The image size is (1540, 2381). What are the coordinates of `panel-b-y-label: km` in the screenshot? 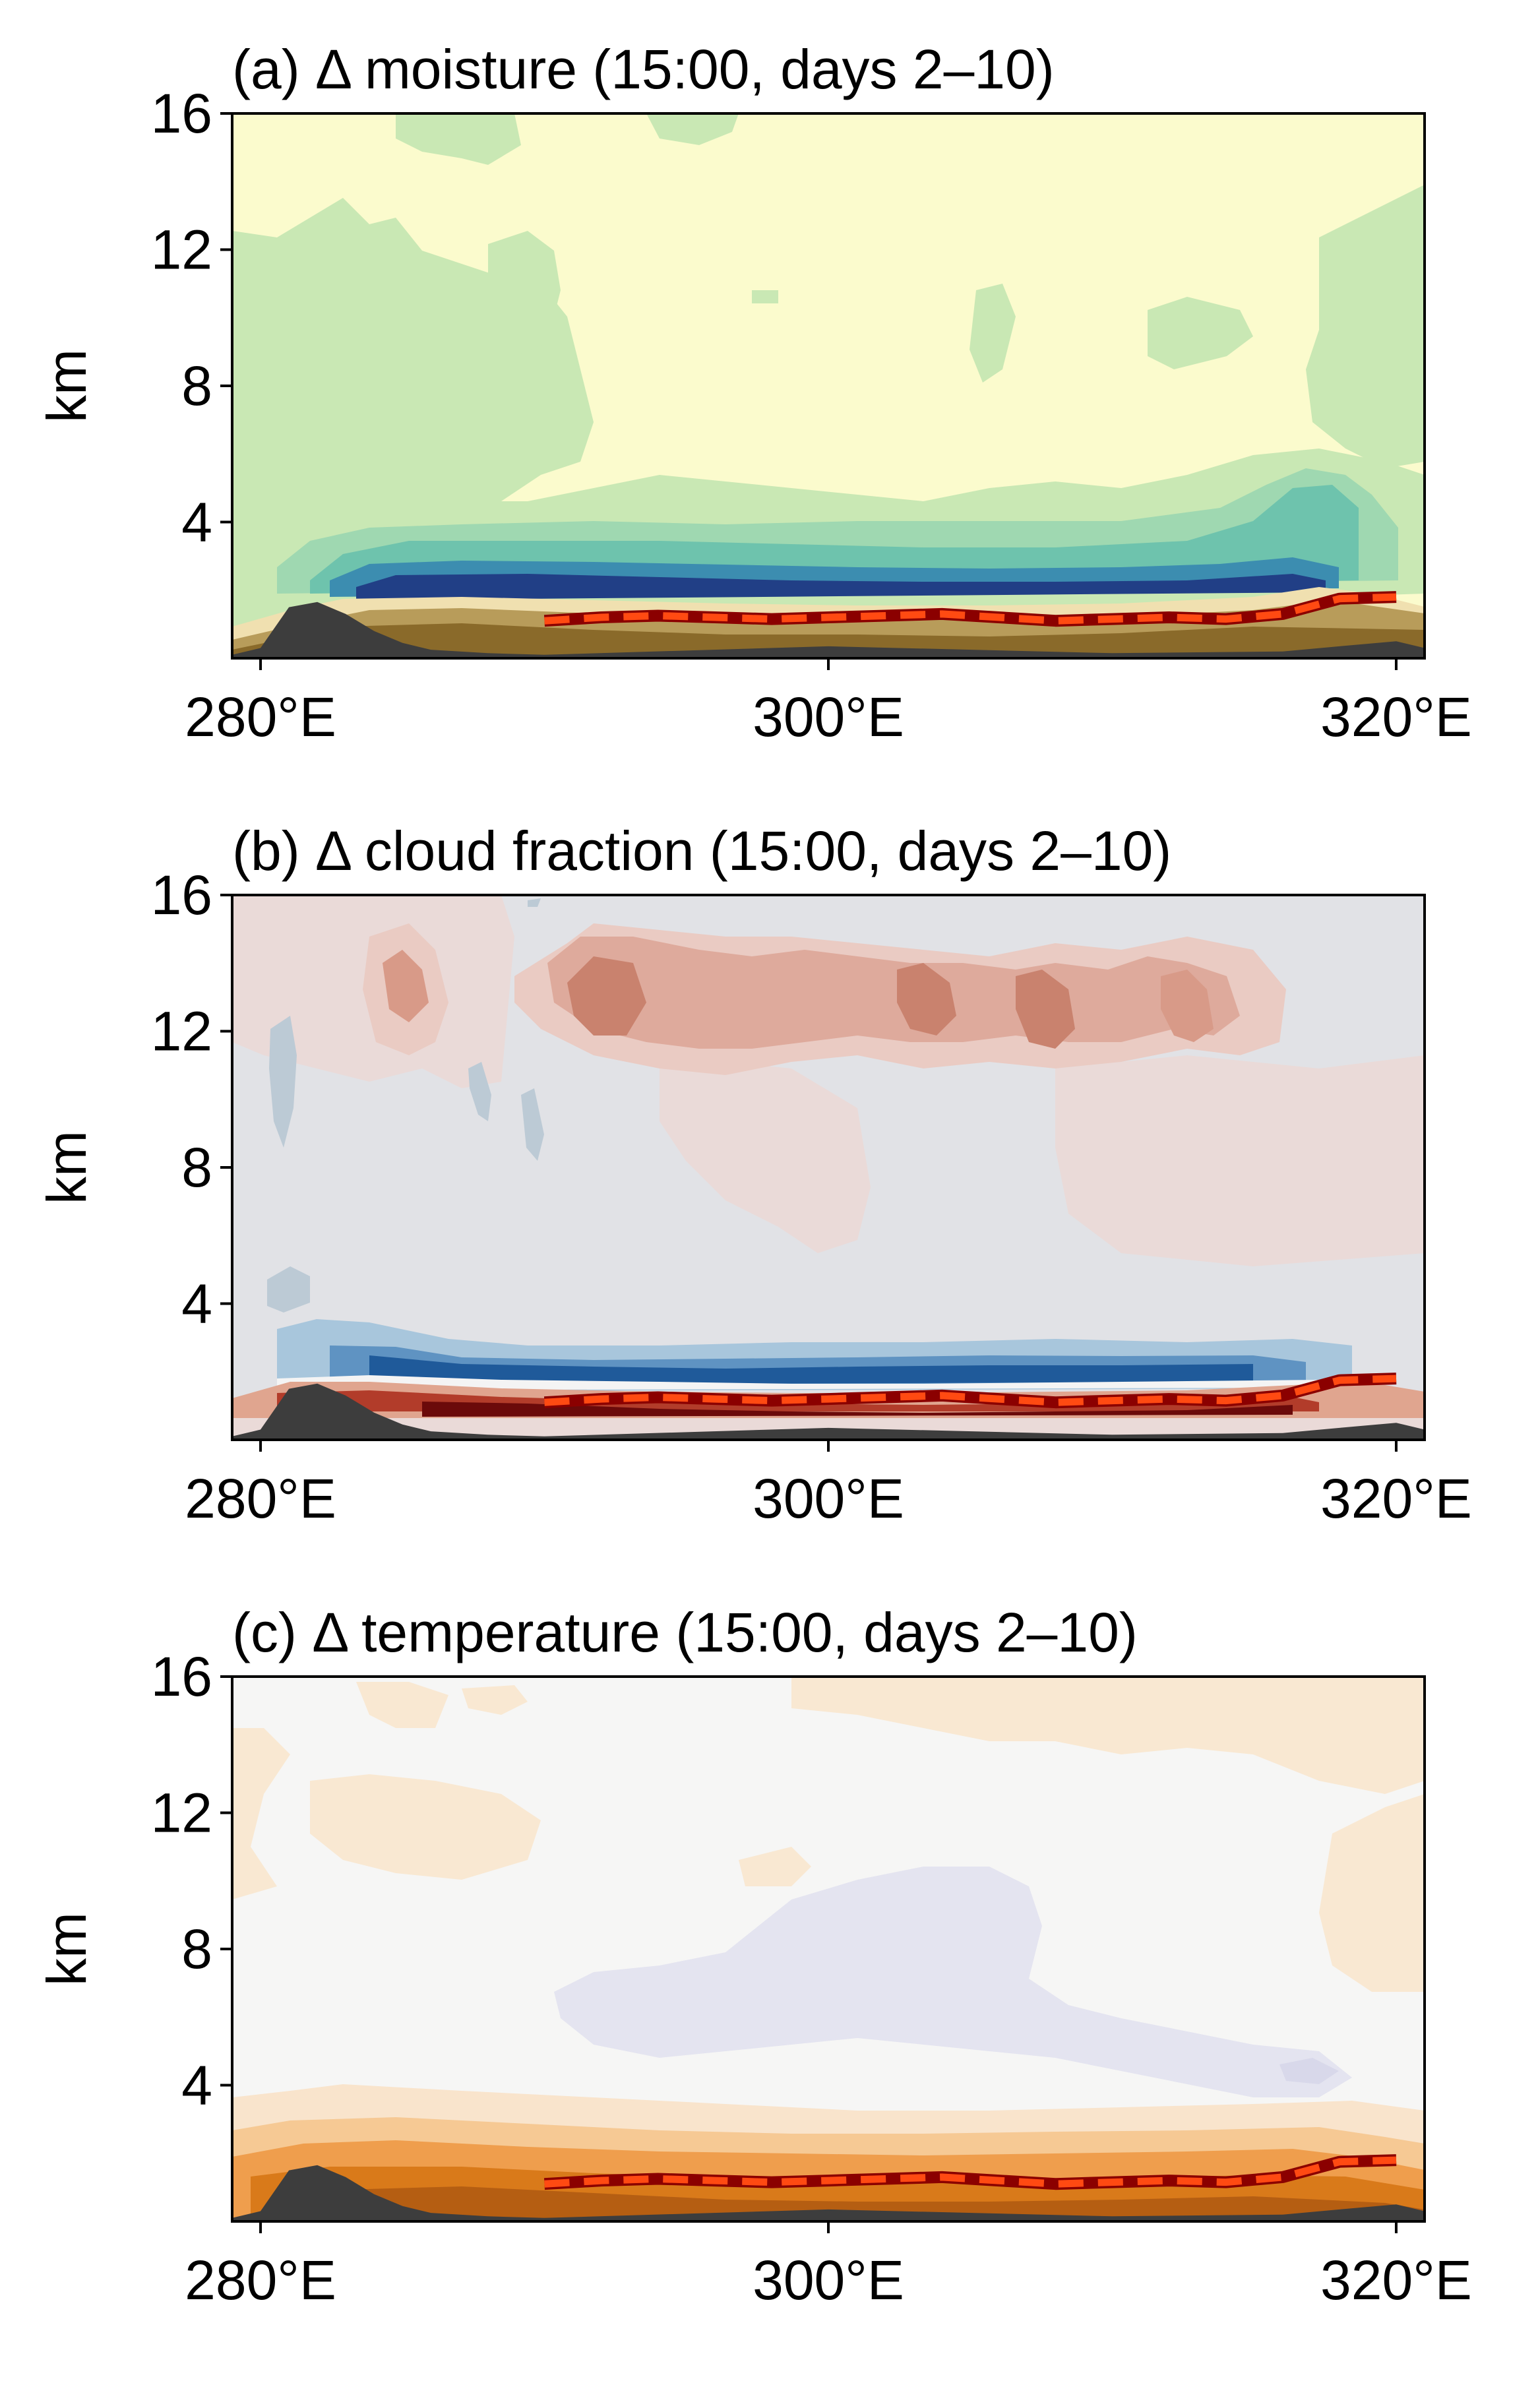 It's located at (67, 1167).